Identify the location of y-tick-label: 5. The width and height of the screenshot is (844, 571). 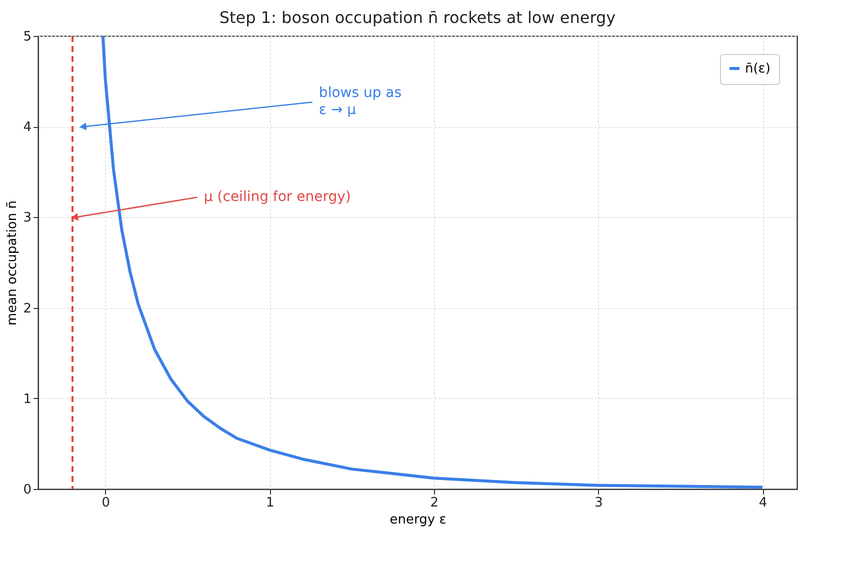
(27, 37).